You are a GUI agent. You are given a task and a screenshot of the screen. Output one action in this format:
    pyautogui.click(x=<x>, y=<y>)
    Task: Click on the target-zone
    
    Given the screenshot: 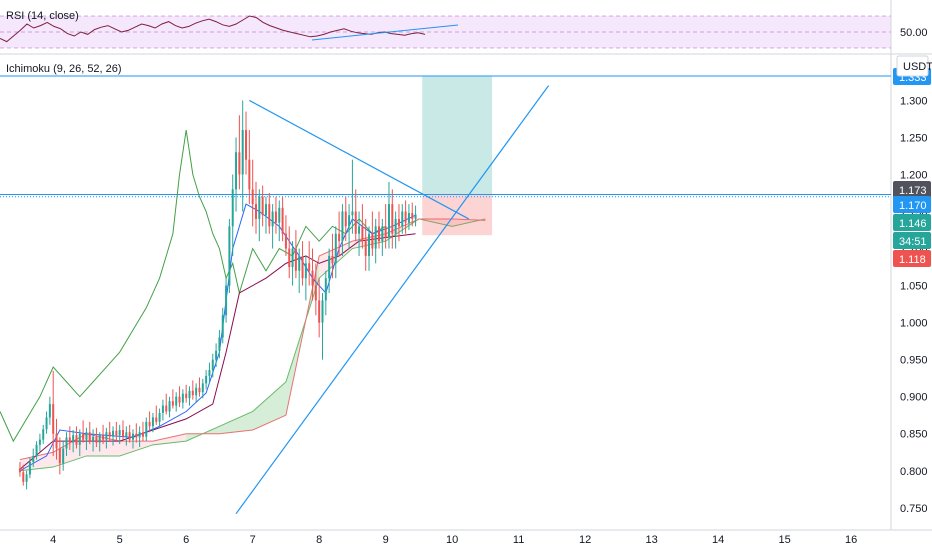 What is the action you would take?
    pyautogui.click(x=457, y=135)
    